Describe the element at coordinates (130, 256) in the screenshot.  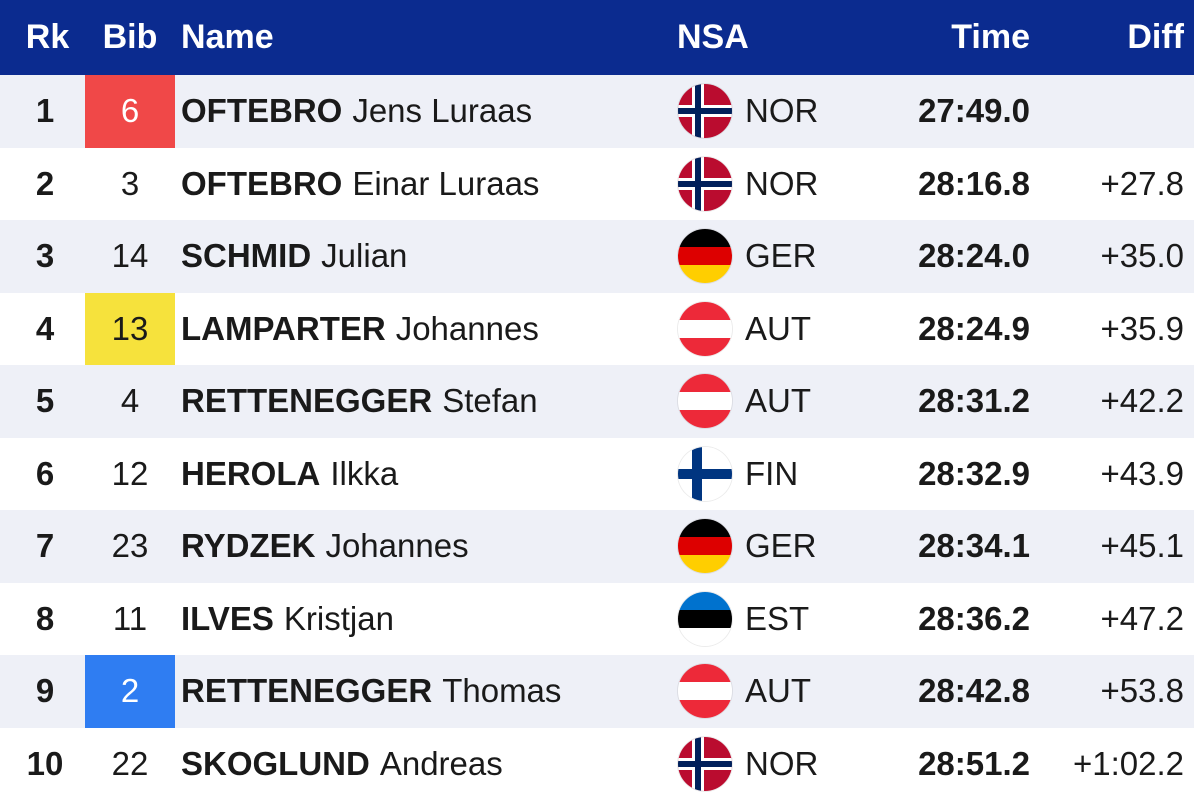
I see `bib-cell: 14` at that location.